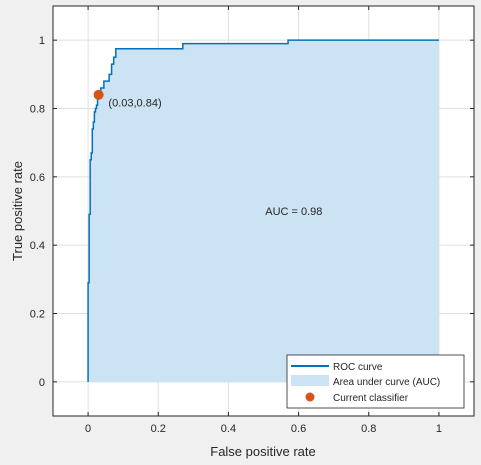  I want to click on y-tick-label-5: 1, so click(42, 41).